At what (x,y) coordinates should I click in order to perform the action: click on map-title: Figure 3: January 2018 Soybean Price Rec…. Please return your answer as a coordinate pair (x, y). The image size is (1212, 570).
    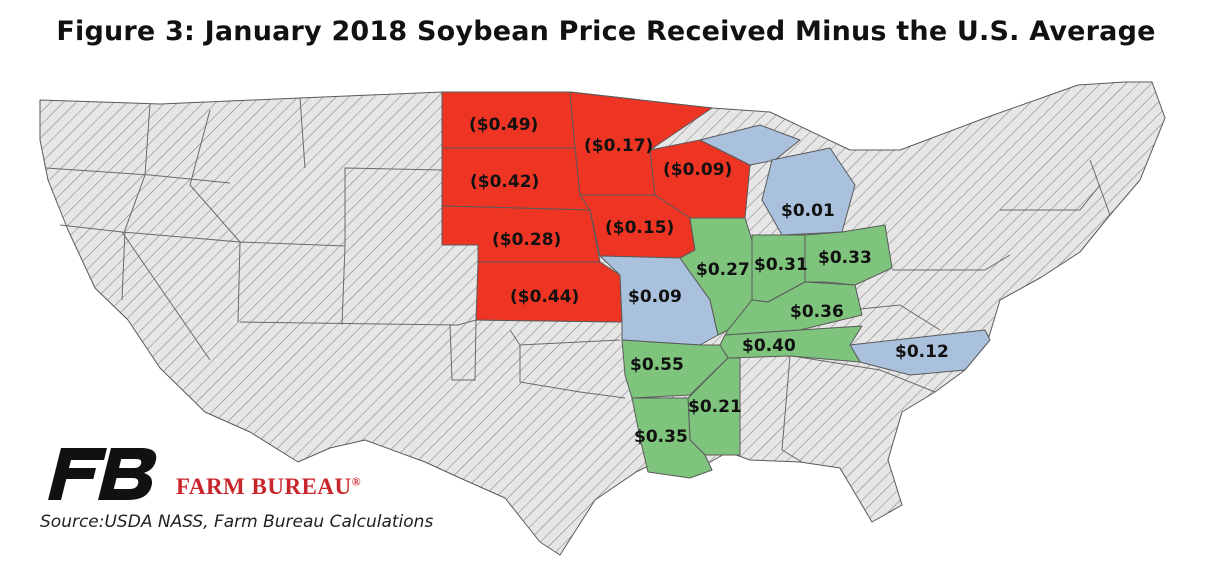
    Looking at the image, I should click on (606, 31).